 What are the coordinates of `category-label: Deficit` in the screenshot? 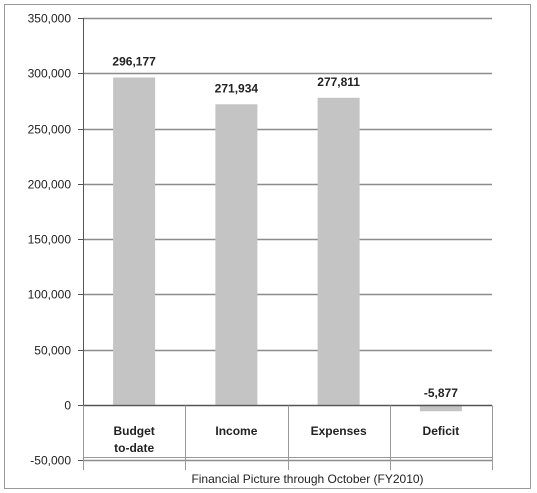 It's located at (441, 431).